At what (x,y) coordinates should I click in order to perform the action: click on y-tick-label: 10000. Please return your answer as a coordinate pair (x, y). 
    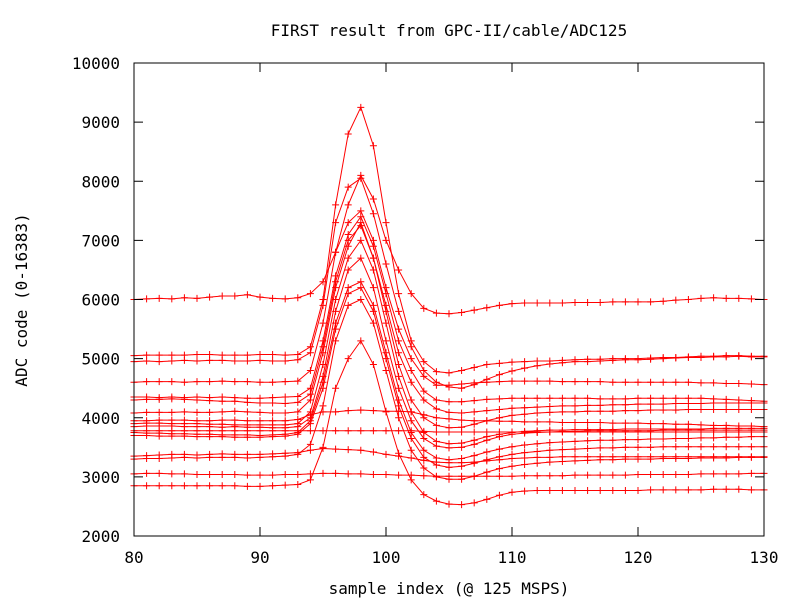
    Looking at the image, I should click on (96, 63).